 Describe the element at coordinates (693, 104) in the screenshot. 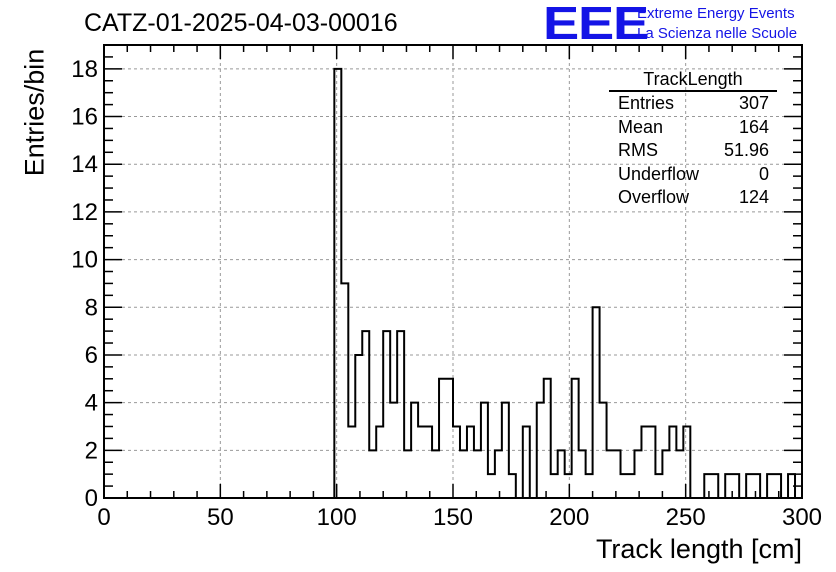

I see `stats-row-entries: Entries 307` at that location.